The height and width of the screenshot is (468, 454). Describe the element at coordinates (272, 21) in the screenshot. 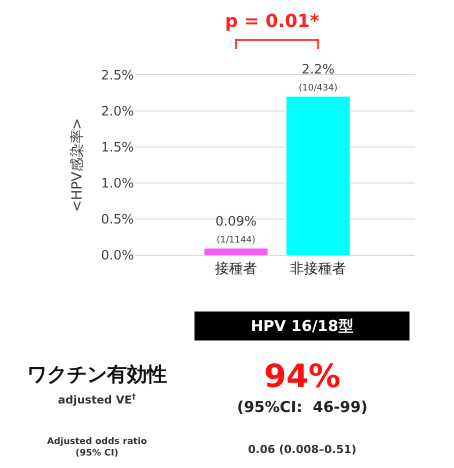

I see `text: p = 0.01*` at that location.